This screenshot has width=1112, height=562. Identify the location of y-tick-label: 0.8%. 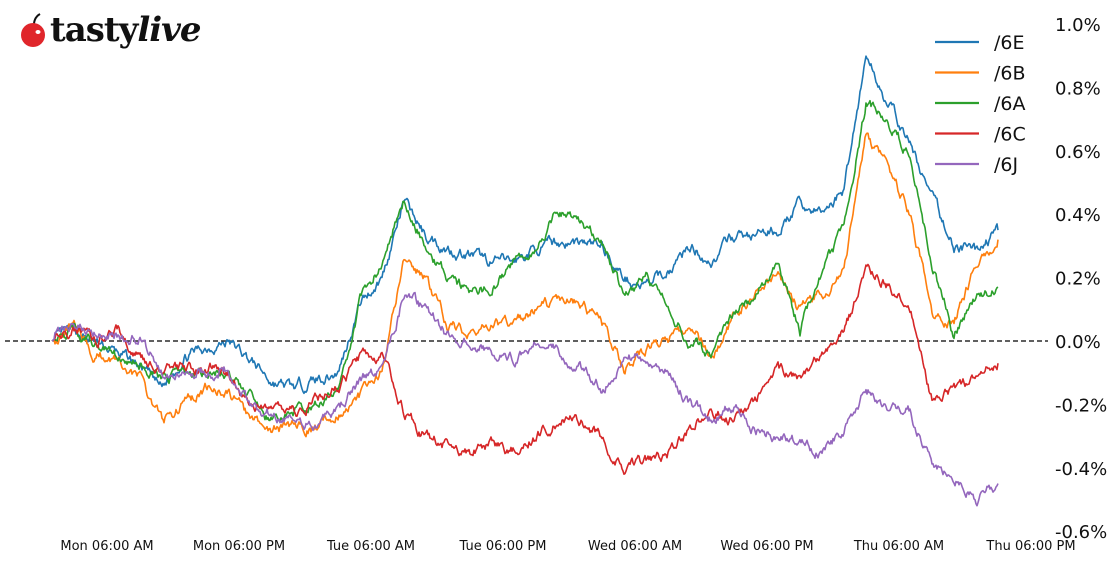
(1078, 88).